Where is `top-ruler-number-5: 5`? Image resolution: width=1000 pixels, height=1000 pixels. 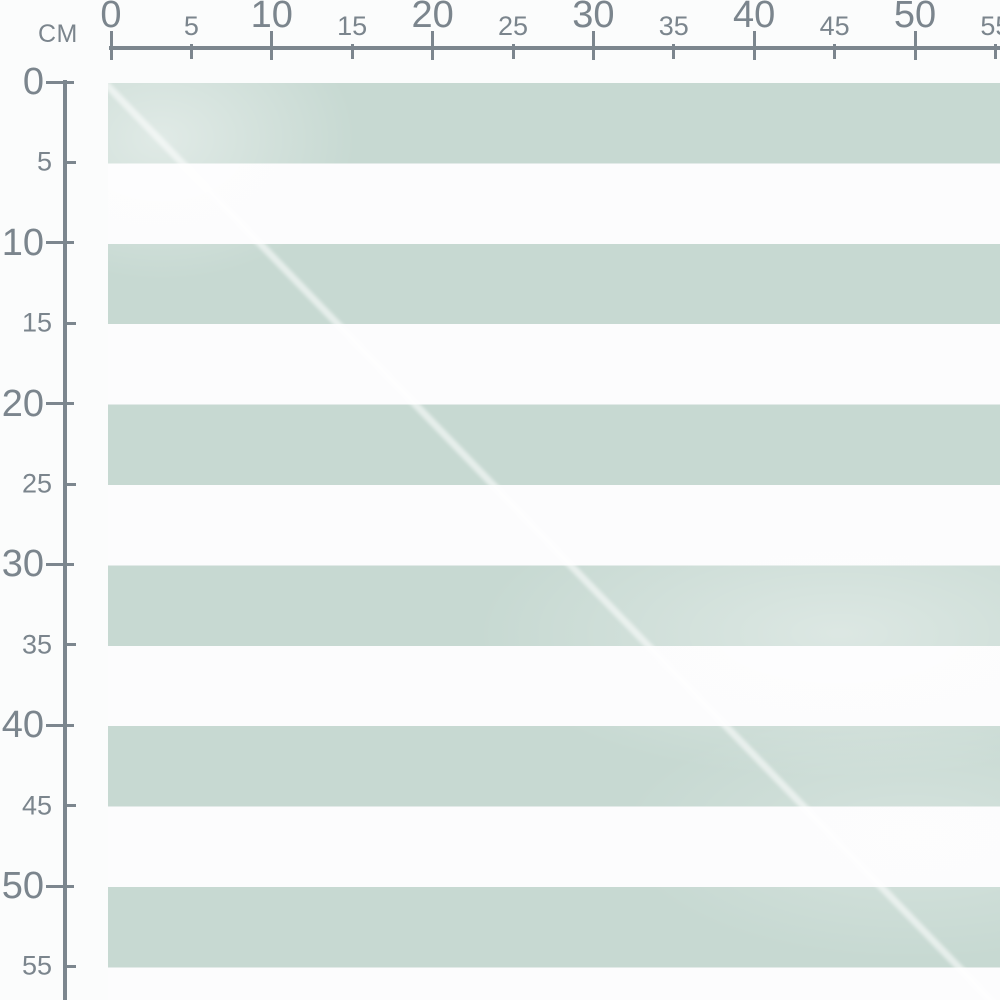 top-ruler-number-5: 5 is located at coordinates (191, 26).